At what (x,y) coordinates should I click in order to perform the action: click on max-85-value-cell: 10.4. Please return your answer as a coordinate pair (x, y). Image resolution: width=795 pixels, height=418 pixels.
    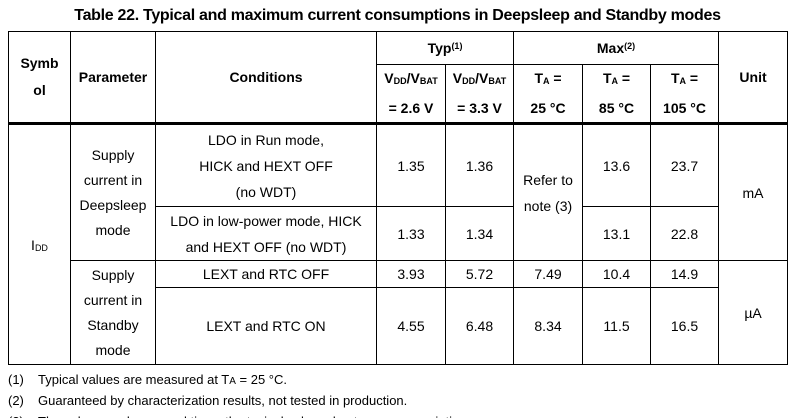
    Looking at the image, I should click on (617, 274).